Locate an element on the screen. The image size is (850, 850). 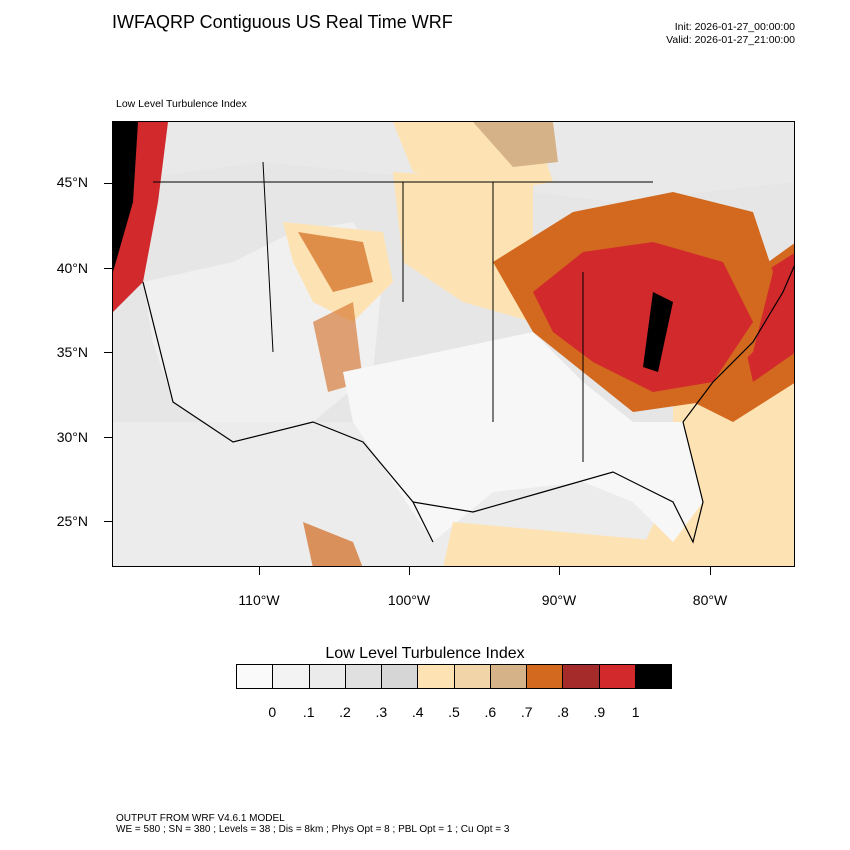
lat-label: 25°N is located at coordinates (72, 521).